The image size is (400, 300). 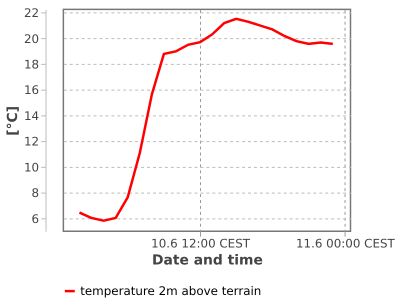 What do you see at coordinates (32, 167) in the screenshot?
I see `y-tick-label: 10` at bounding box center [32, 167].